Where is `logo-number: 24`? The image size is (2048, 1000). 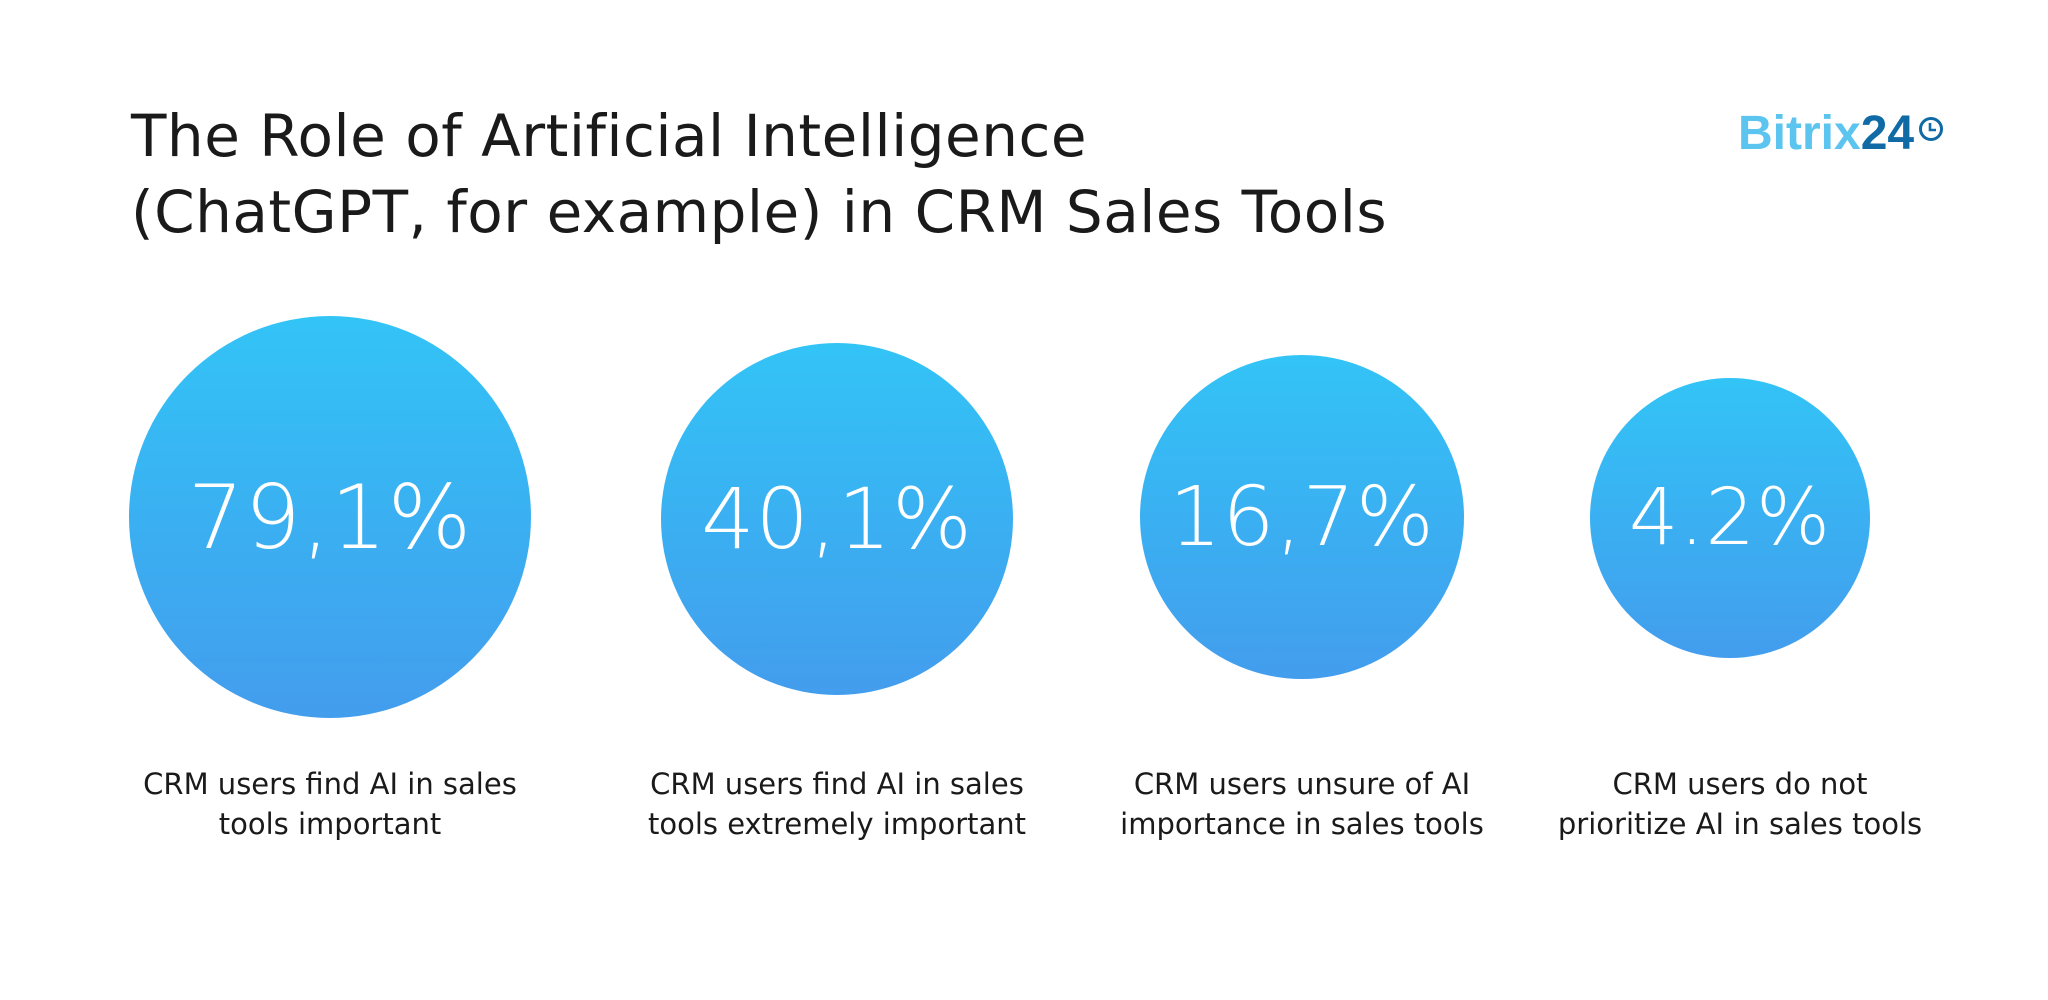
logo-number: 24 is located at coordinates (1887, 133).